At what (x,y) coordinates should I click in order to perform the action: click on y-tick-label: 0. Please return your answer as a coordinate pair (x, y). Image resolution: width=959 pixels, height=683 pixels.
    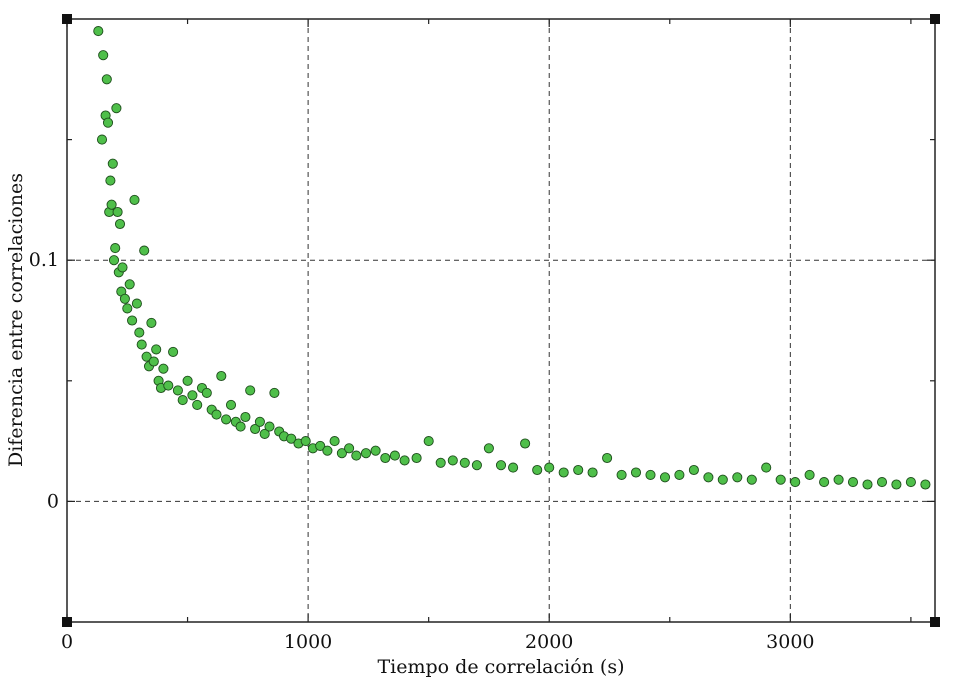
    Looking at the image, I should click on (53, 501).